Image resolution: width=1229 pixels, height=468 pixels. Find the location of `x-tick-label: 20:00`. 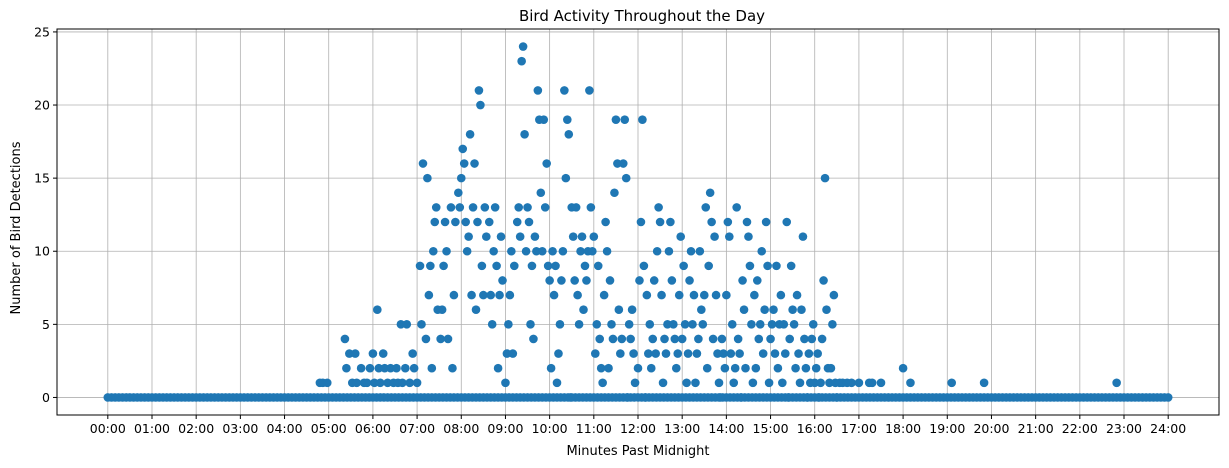

x-tick-label: 20:00 is located at coordinates (991, 428).